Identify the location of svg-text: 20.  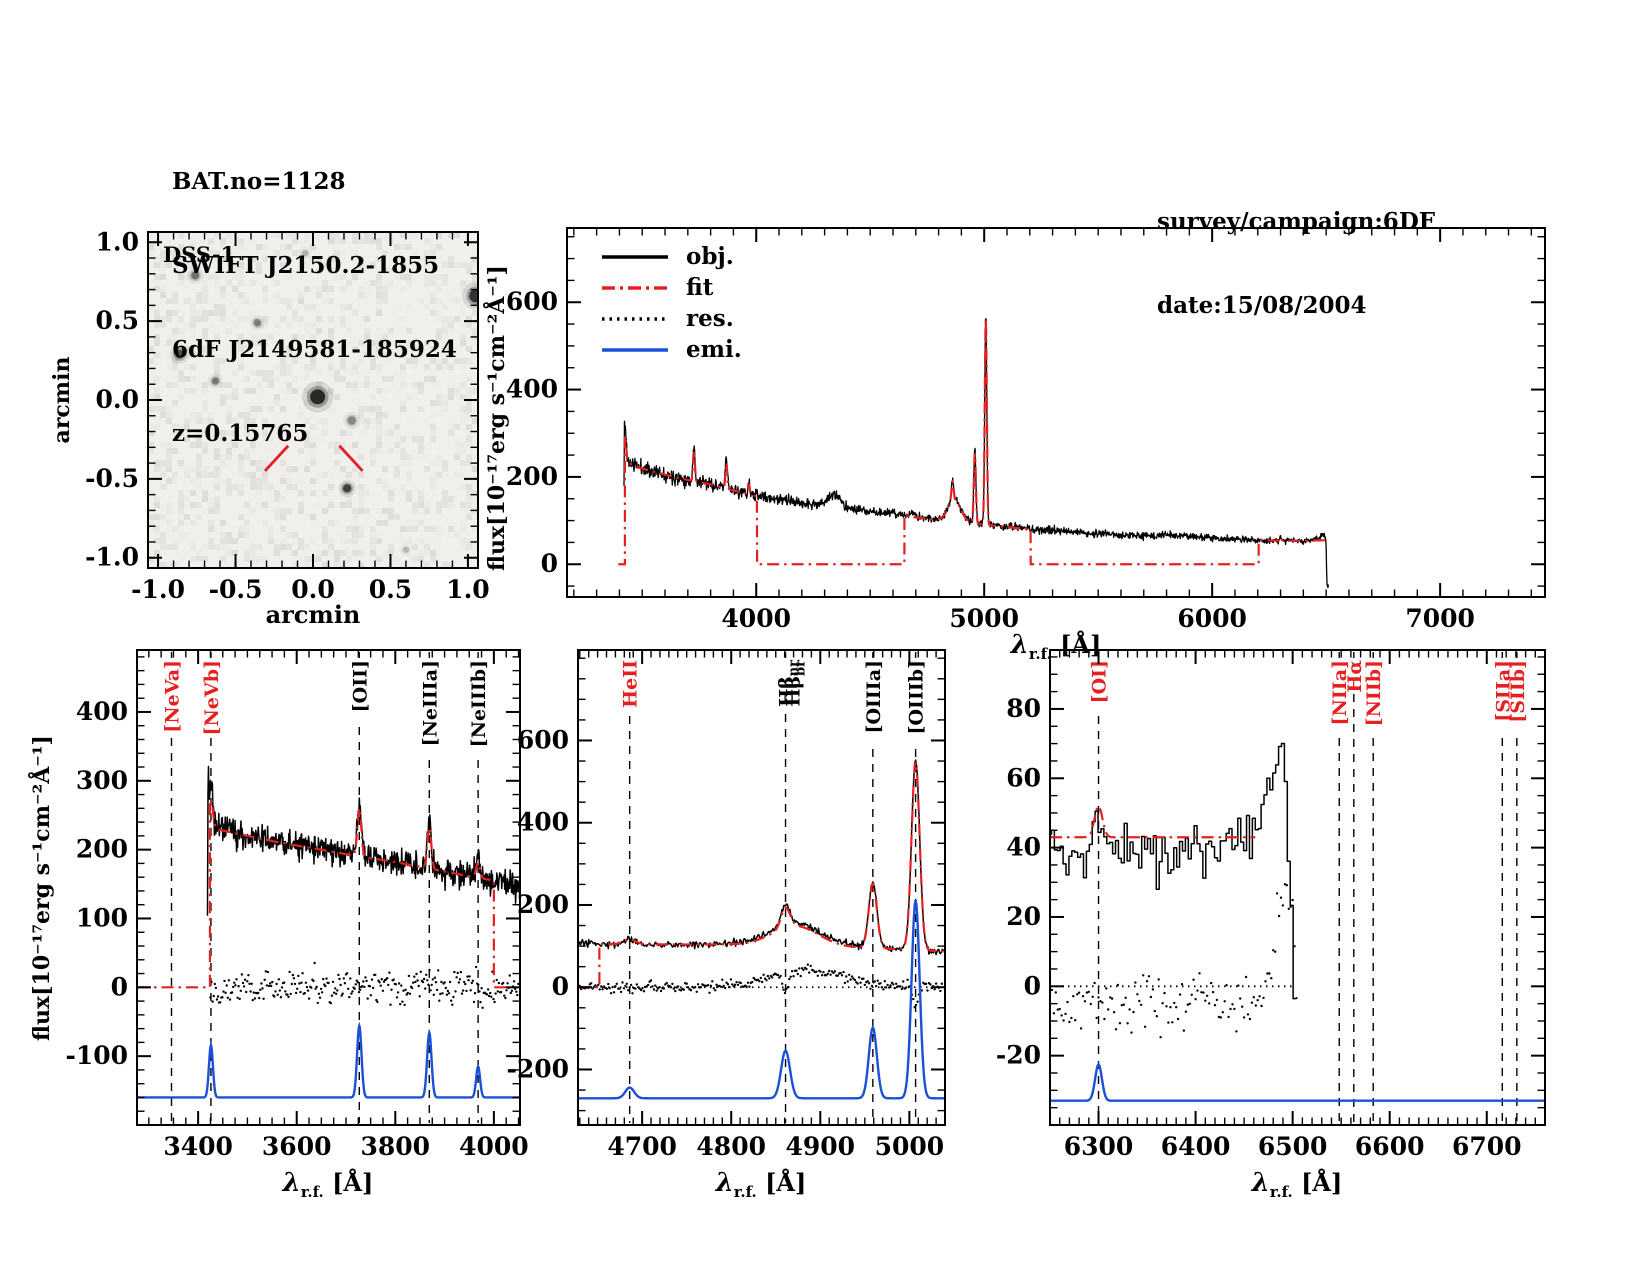
(1023, 916).